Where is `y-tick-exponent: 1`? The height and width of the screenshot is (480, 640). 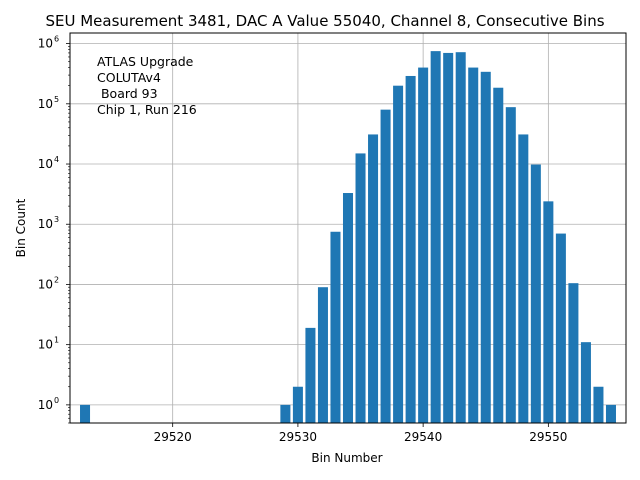 y-tick-exponent: 1 is located at coordinates (56, 340).